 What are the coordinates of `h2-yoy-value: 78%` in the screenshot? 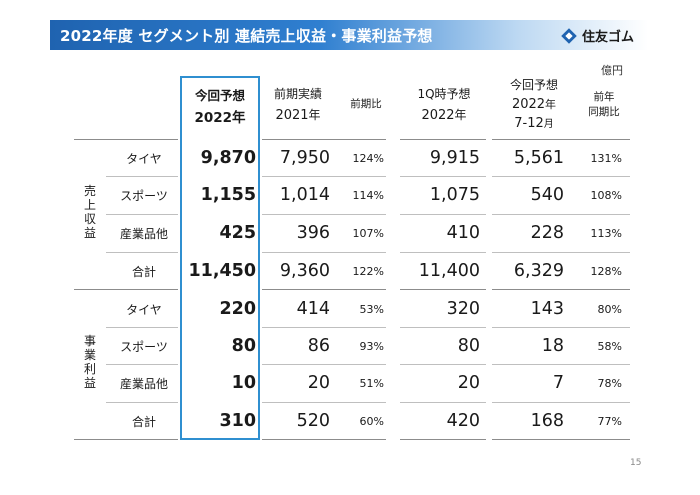 It's located at (609, 383).